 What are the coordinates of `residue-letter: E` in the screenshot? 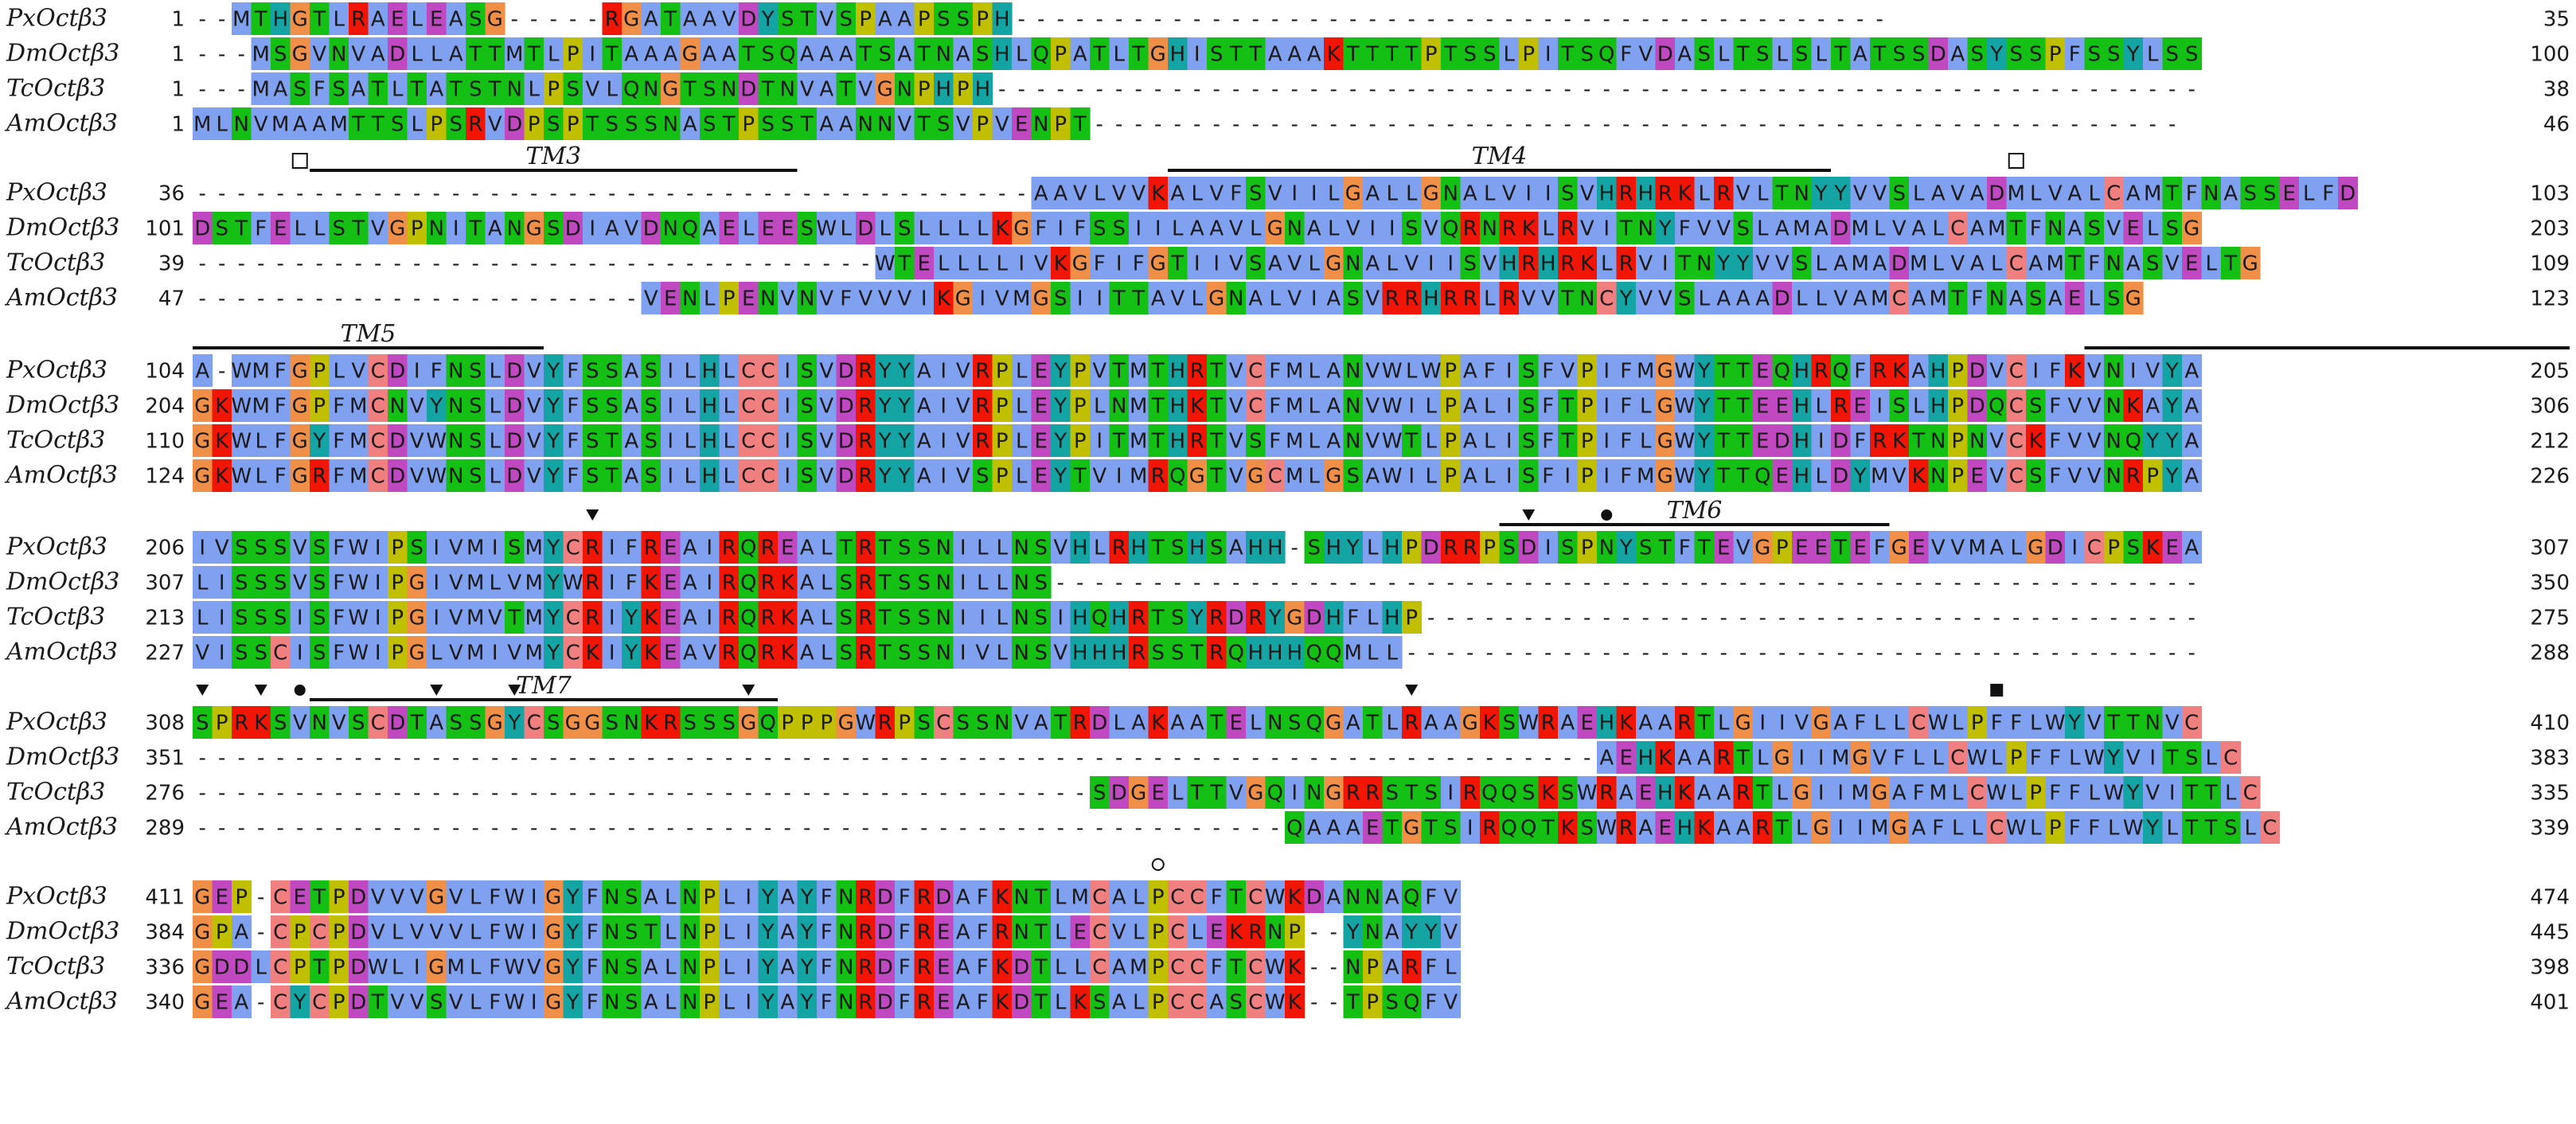 It's located at (670, 548).